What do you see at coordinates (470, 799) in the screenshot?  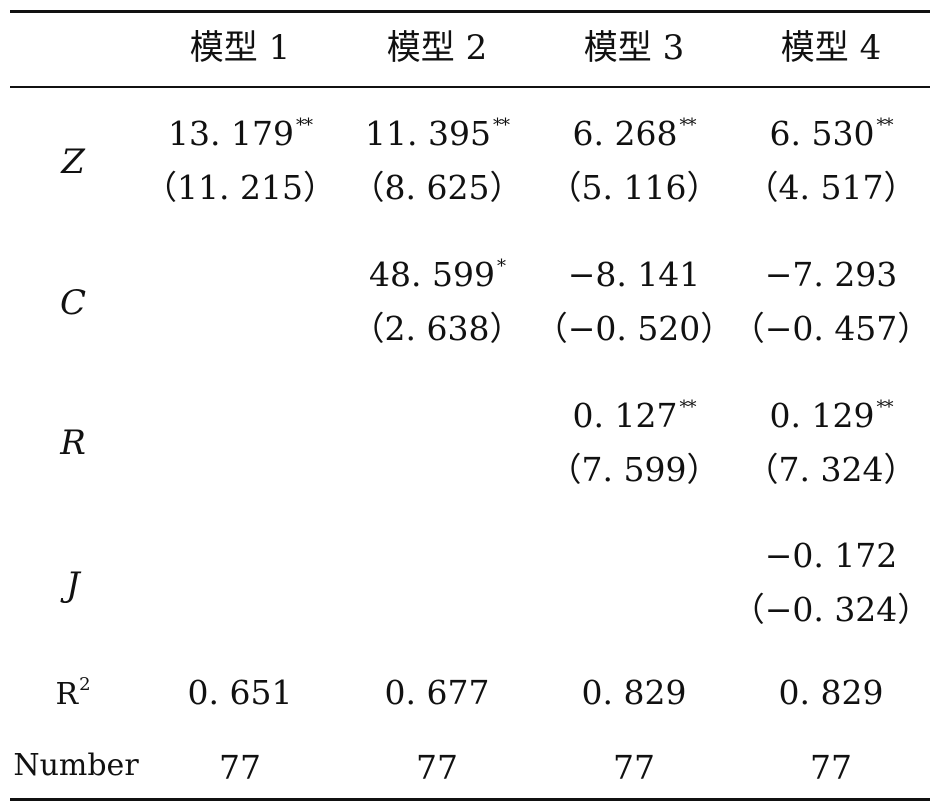 I see `table-bottom-rule` at bounding box center [470, 799].